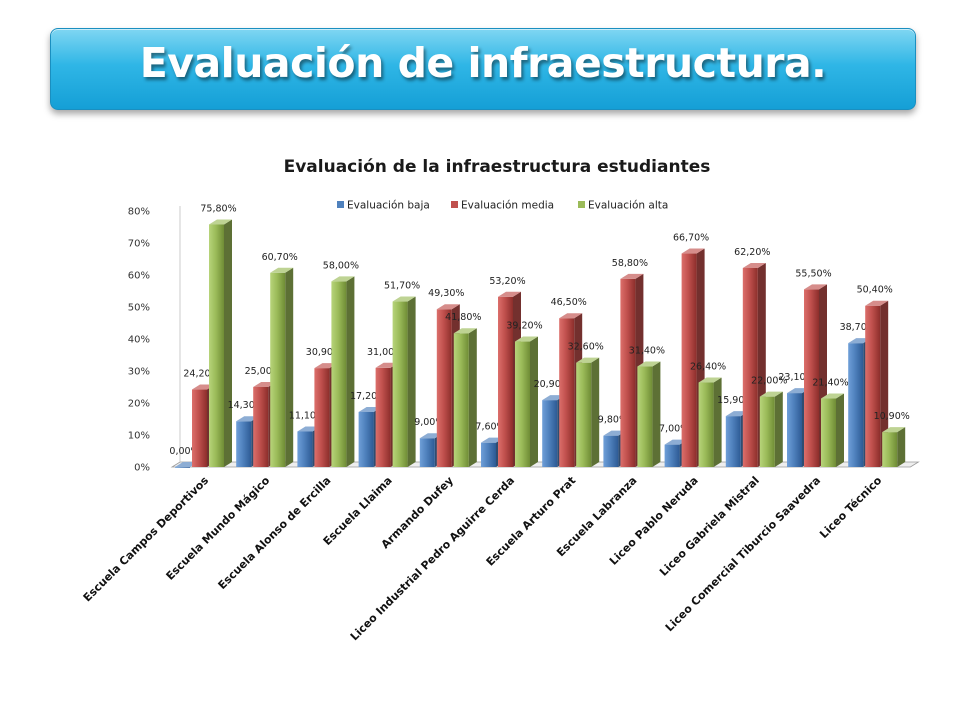  I want to click on data-label: 17,20%, so click(368, 396).